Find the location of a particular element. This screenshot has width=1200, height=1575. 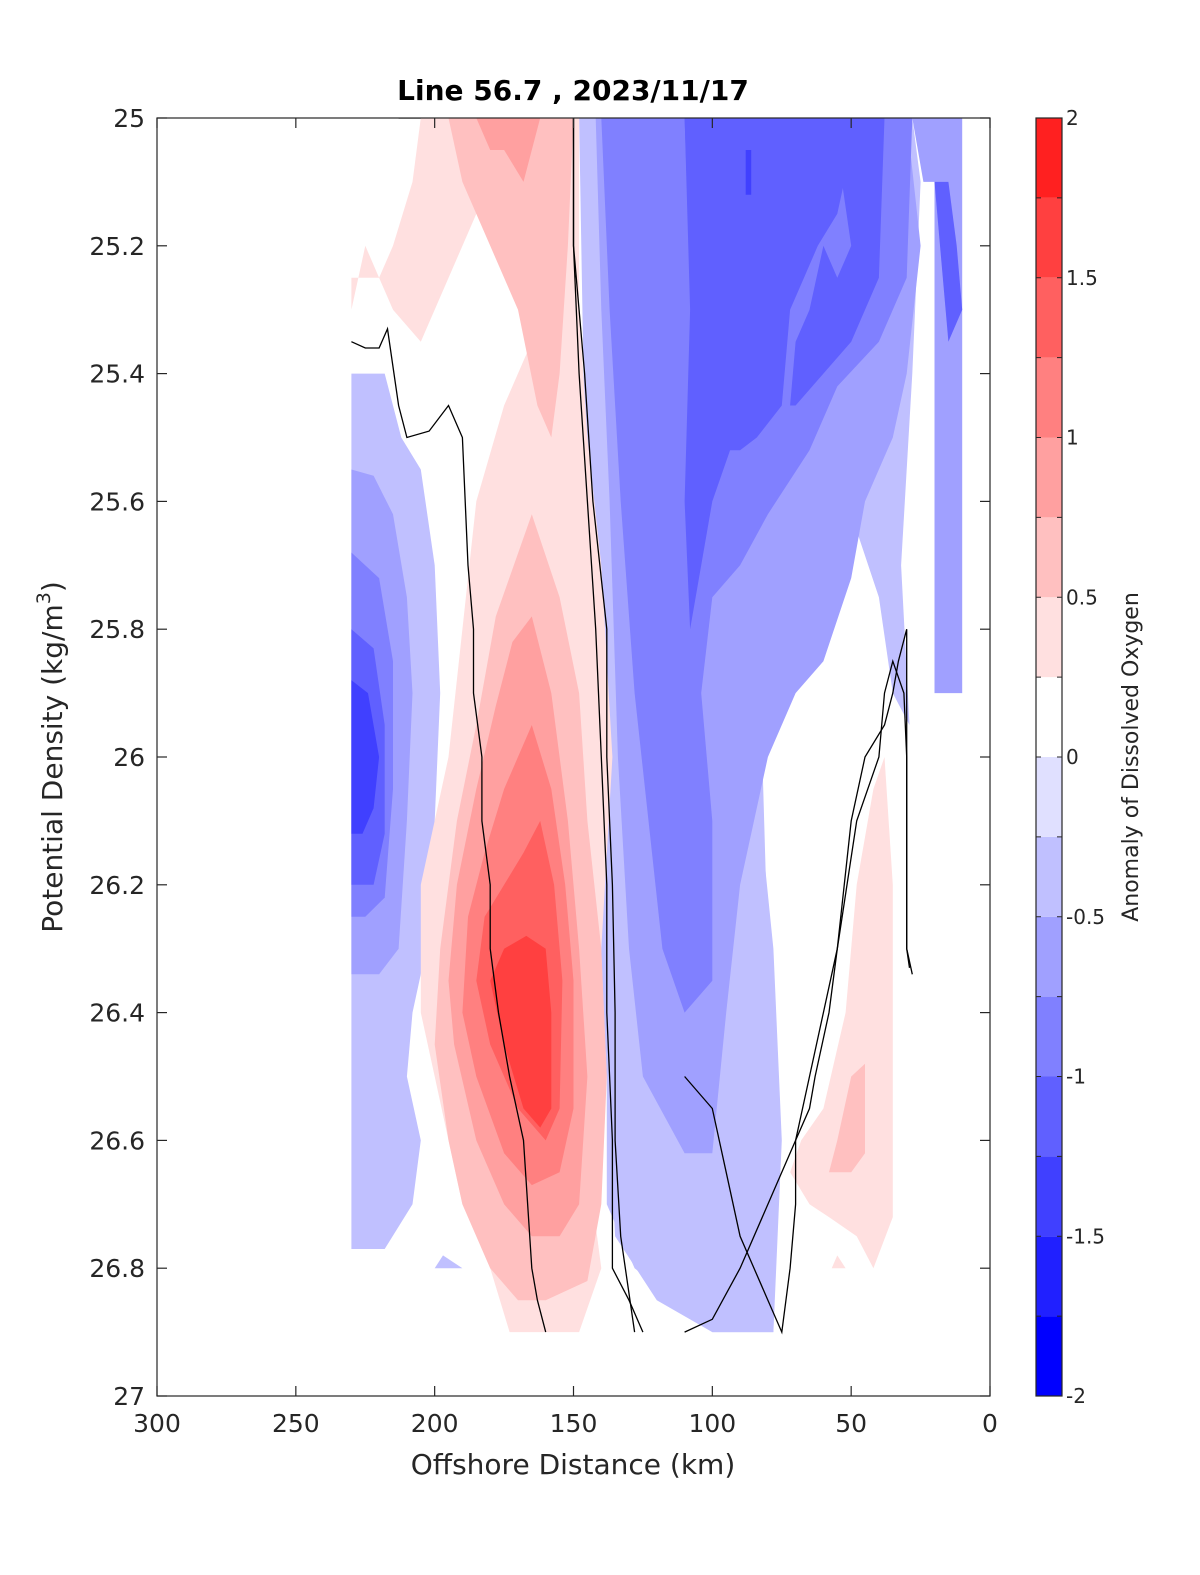

colorbar-tick-label: 0 is located at coordinates (1072, 757).